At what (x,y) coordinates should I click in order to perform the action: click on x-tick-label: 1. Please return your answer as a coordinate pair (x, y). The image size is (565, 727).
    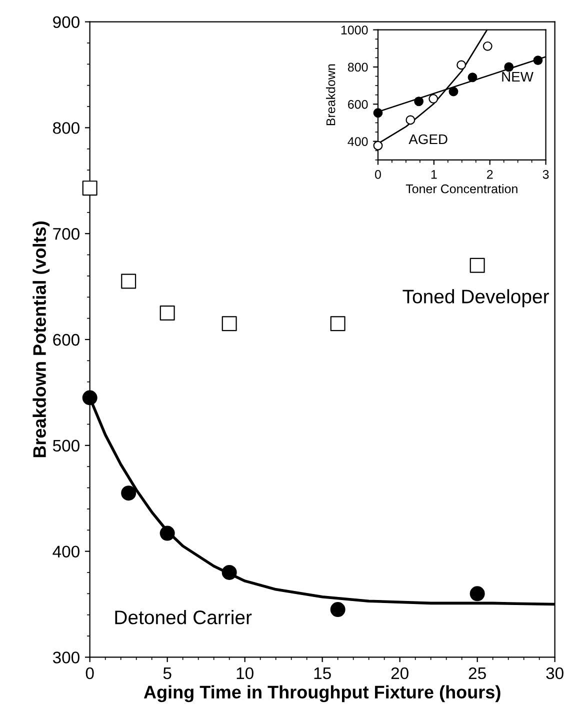
    Looking at the image, I should click on (434, 174).